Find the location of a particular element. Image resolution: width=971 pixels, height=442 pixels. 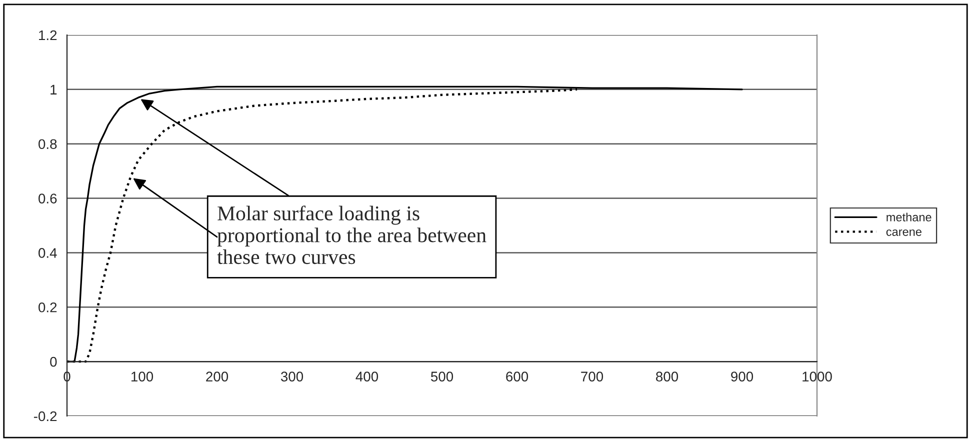

x-tick-label: 200 is located at coordinates (217, 377).